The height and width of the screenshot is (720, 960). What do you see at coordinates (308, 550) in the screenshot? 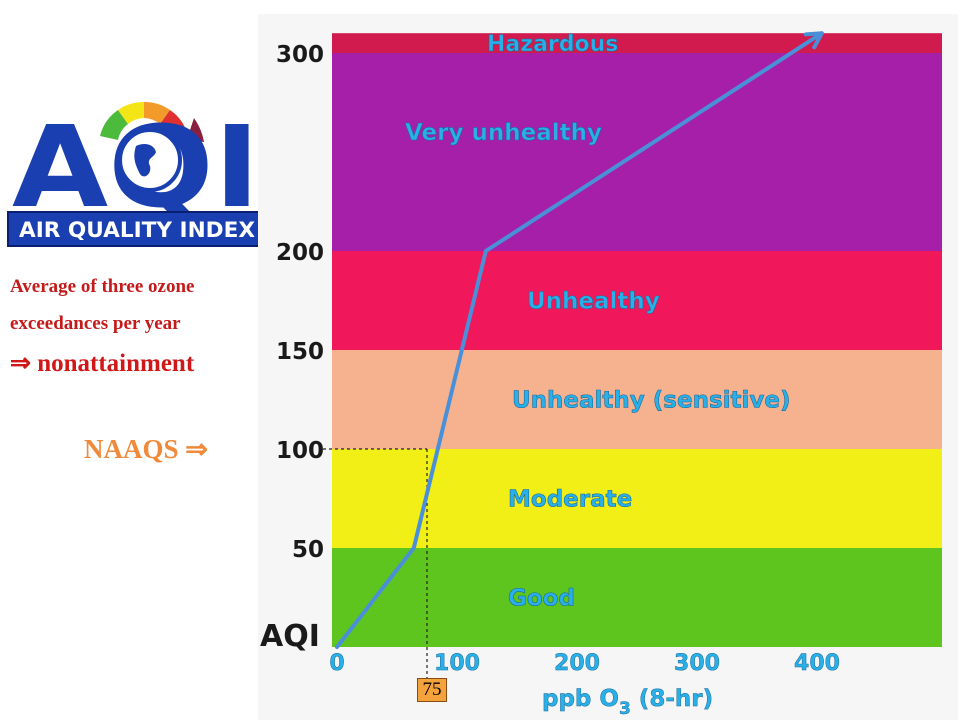
I see `y-tick-50: 50` at bounding box center [308, 550].